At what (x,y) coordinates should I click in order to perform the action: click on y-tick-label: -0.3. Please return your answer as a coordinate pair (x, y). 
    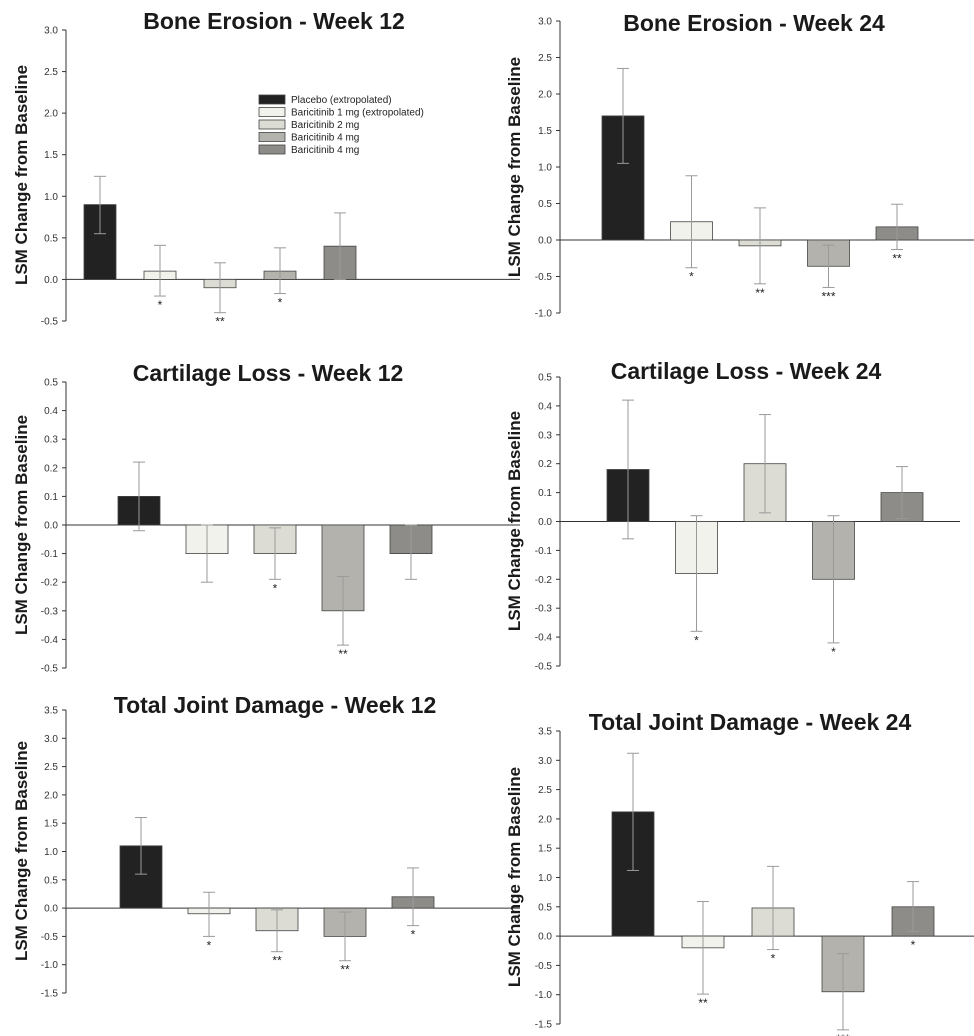
    Looking at the image, I should click on (50, 611).